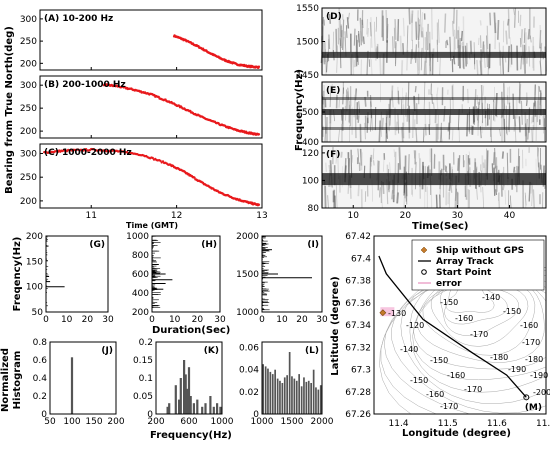  Describe the element at coordinates (310, 113) in the screenshot. I see `y-tick-label: 500` at that location.